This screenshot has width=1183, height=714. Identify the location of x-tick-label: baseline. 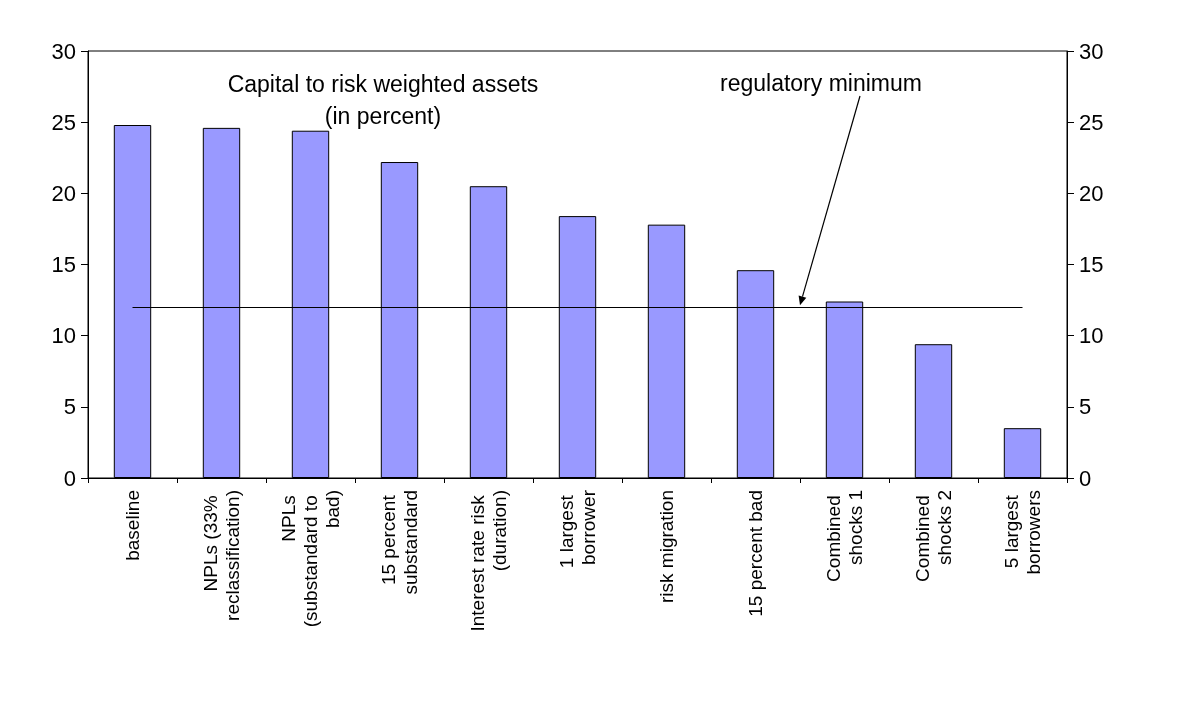
(132, 525).